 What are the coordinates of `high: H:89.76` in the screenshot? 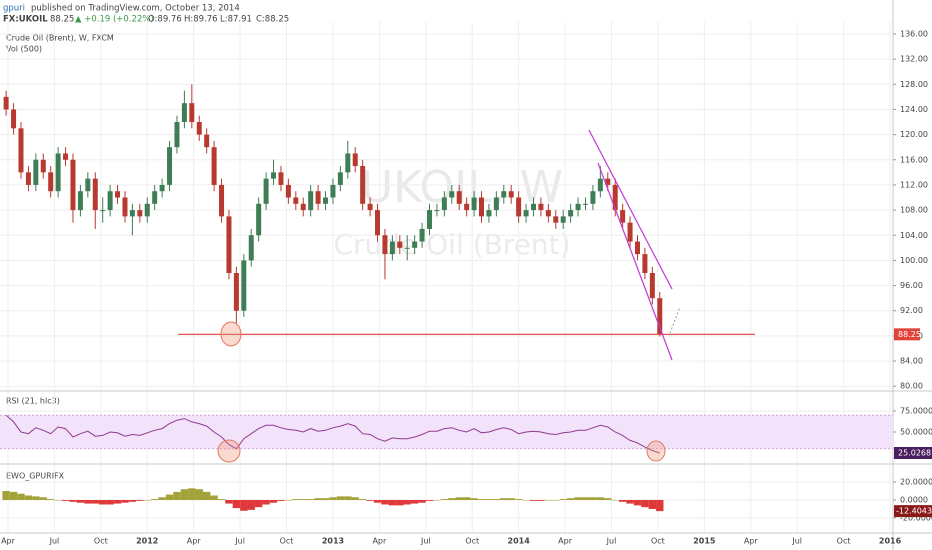 It's located at (201, 20).